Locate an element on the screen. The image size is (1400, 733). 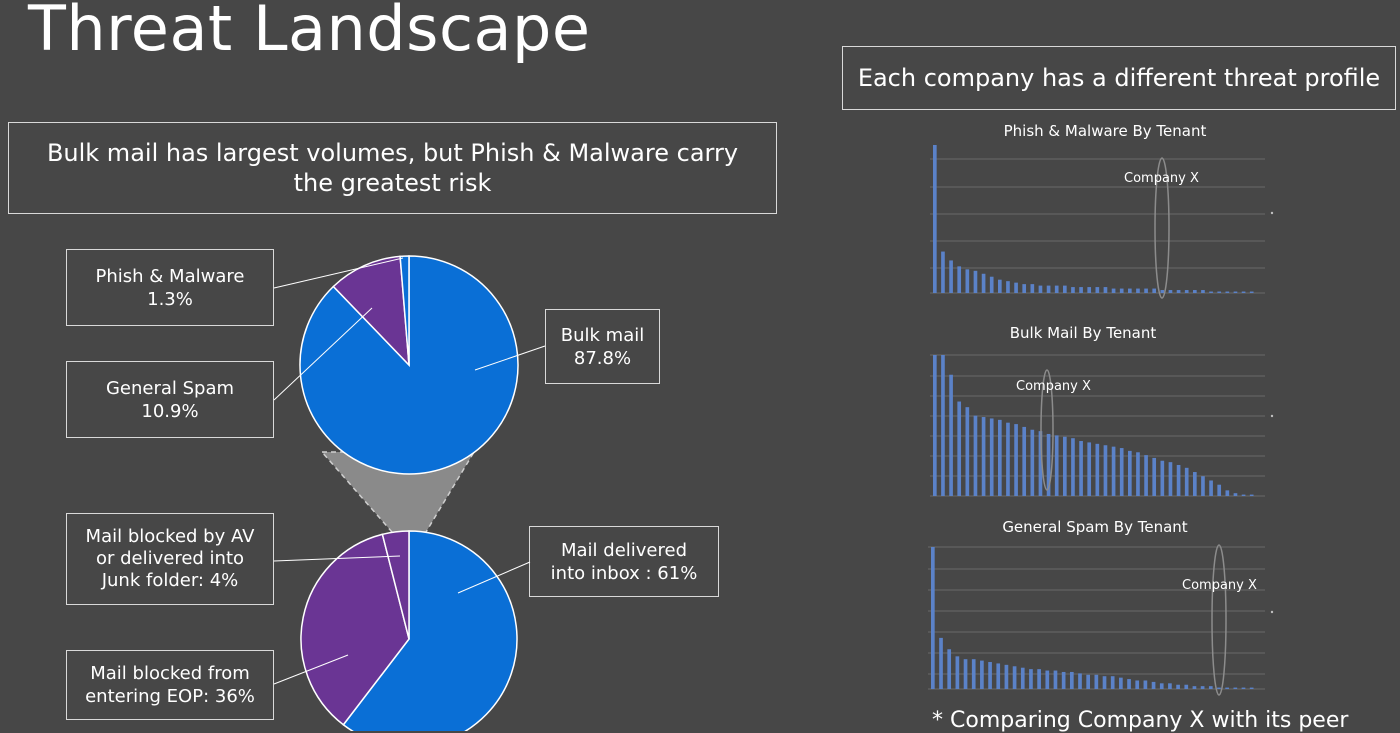
leader-blocked-eop is located at coordinates (311, 669).